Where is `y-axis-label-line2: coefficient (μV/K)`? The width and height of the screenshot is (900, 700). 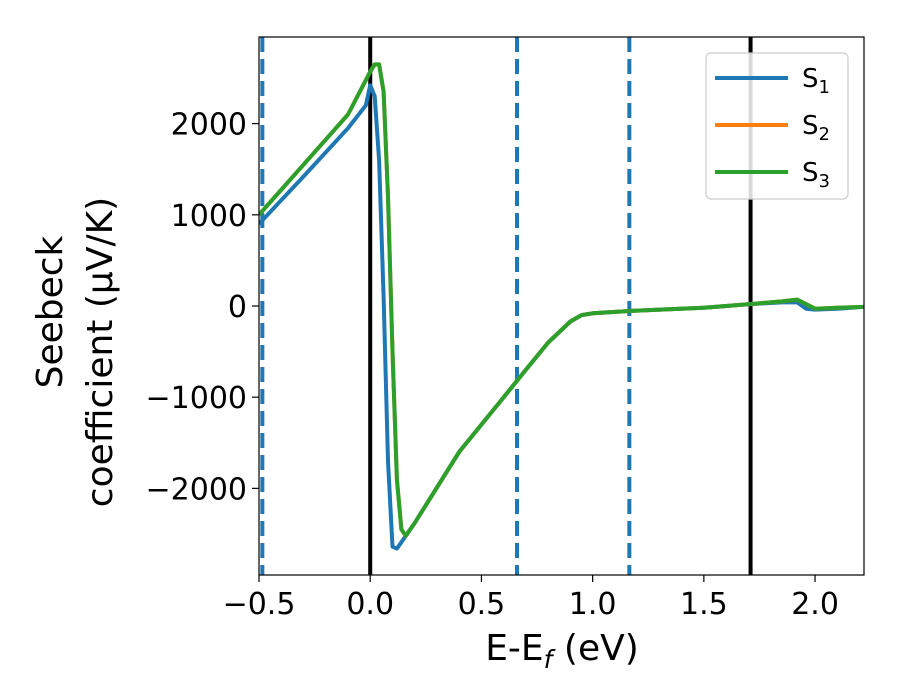
y-axis-label-line2: coefficient (μV/K) is located at coordinates (100, 352).